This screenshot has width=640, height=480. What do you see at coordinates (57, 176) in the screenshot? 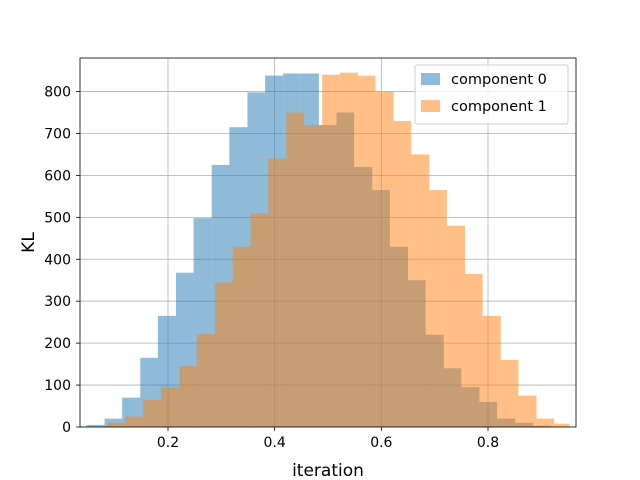
I see `y-tick-label-6: 600` at bounding box center [57, 176].